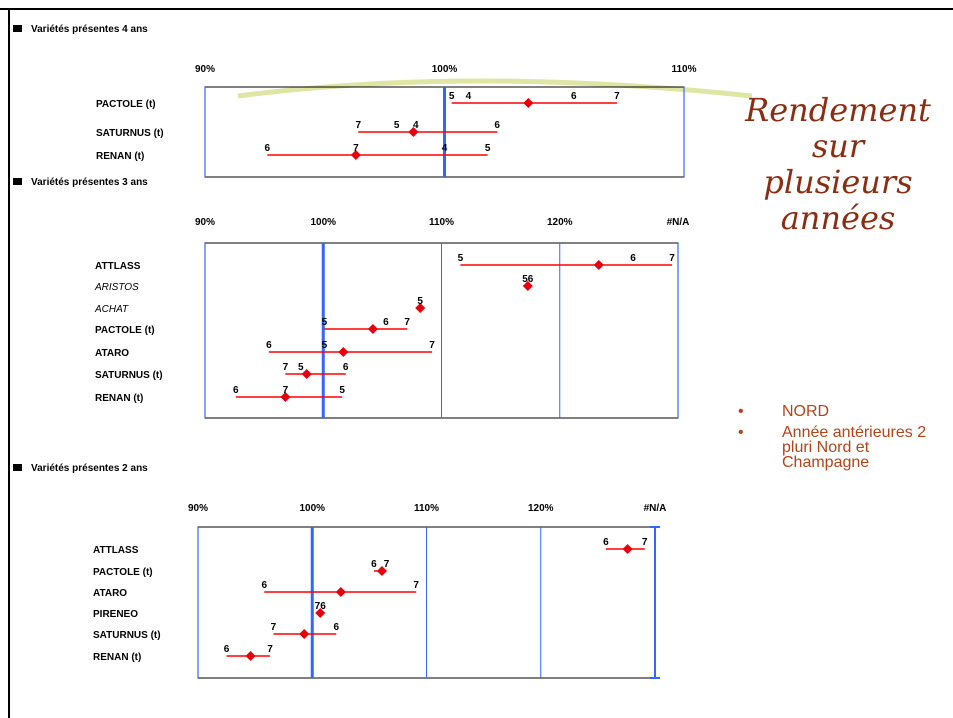  Describe the element at coordinates (528, 279) in the screenshot. I see `year-label: 56` at that location.